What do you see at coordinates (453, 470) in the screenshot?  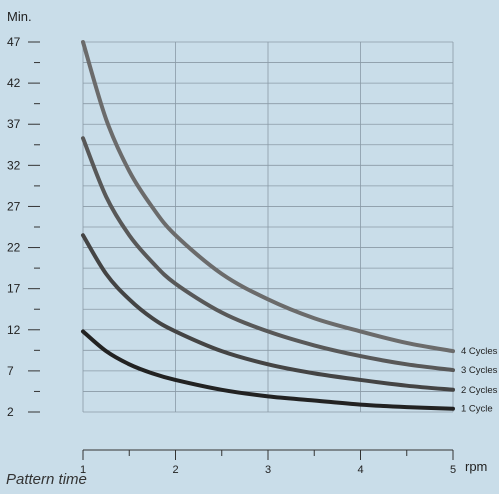 I see `x-tick-label: 5` at bounding box center [453, 470].